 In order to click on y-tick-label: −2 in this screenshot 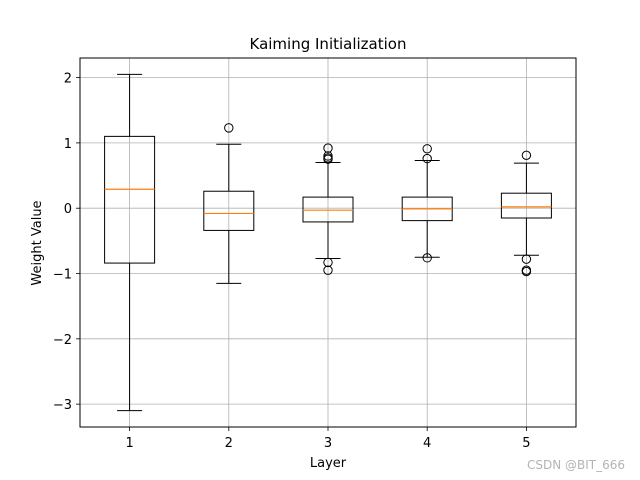, I will do `click(62, 340)`.